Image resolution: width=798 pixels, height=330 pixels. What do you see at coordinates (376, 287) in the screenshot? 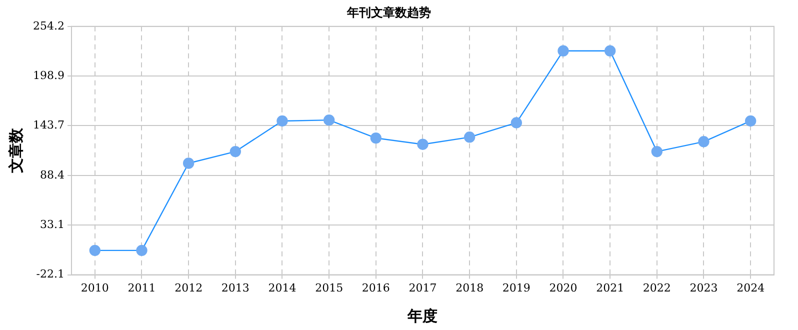
I see `x-tick-label: 2016` at bounding box center [376, 287].